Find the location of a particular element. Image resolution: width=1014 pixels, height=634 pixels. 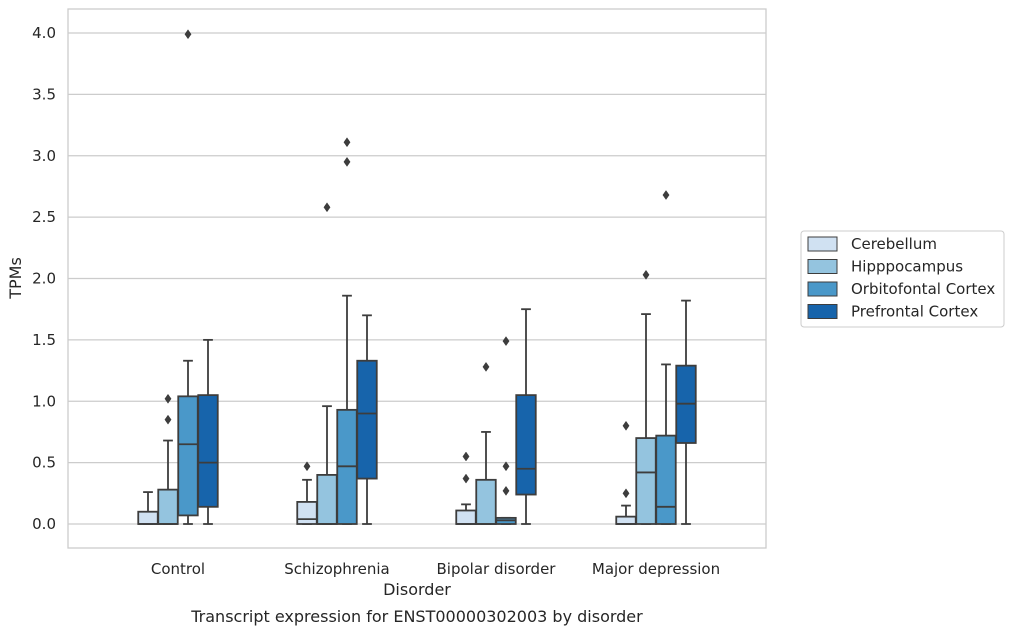

x-tick-label: Major depression is located at coordinates (656, 569).